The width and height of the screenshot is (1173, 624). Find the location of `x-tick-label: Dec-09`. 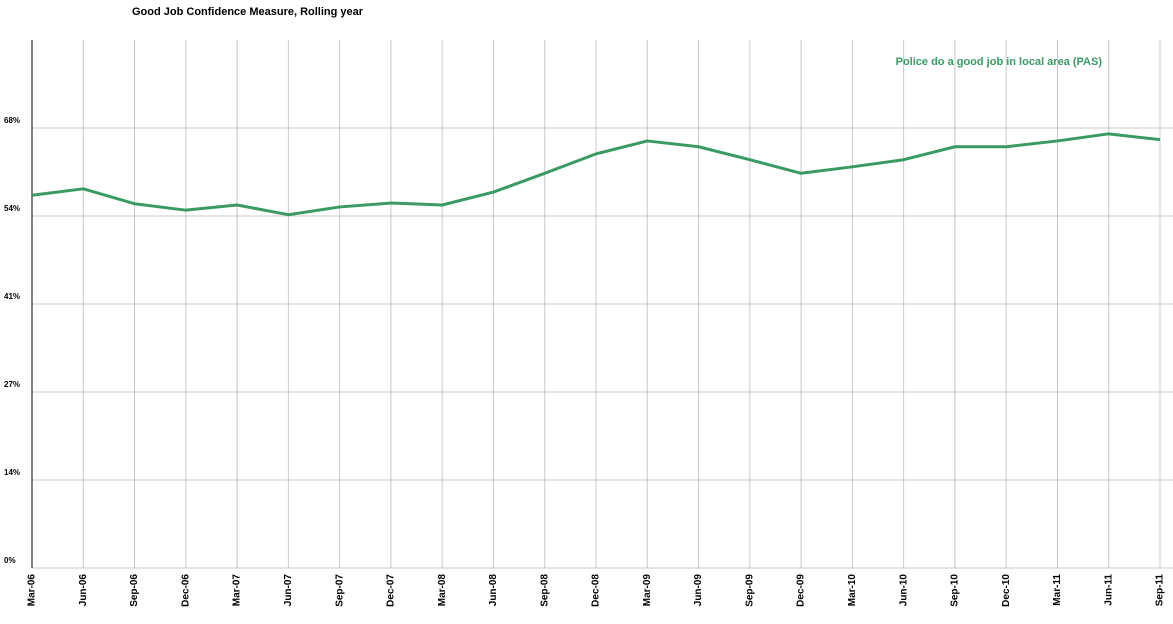

x-tick-label: Dec-09 is located at coordinates (801, 590).